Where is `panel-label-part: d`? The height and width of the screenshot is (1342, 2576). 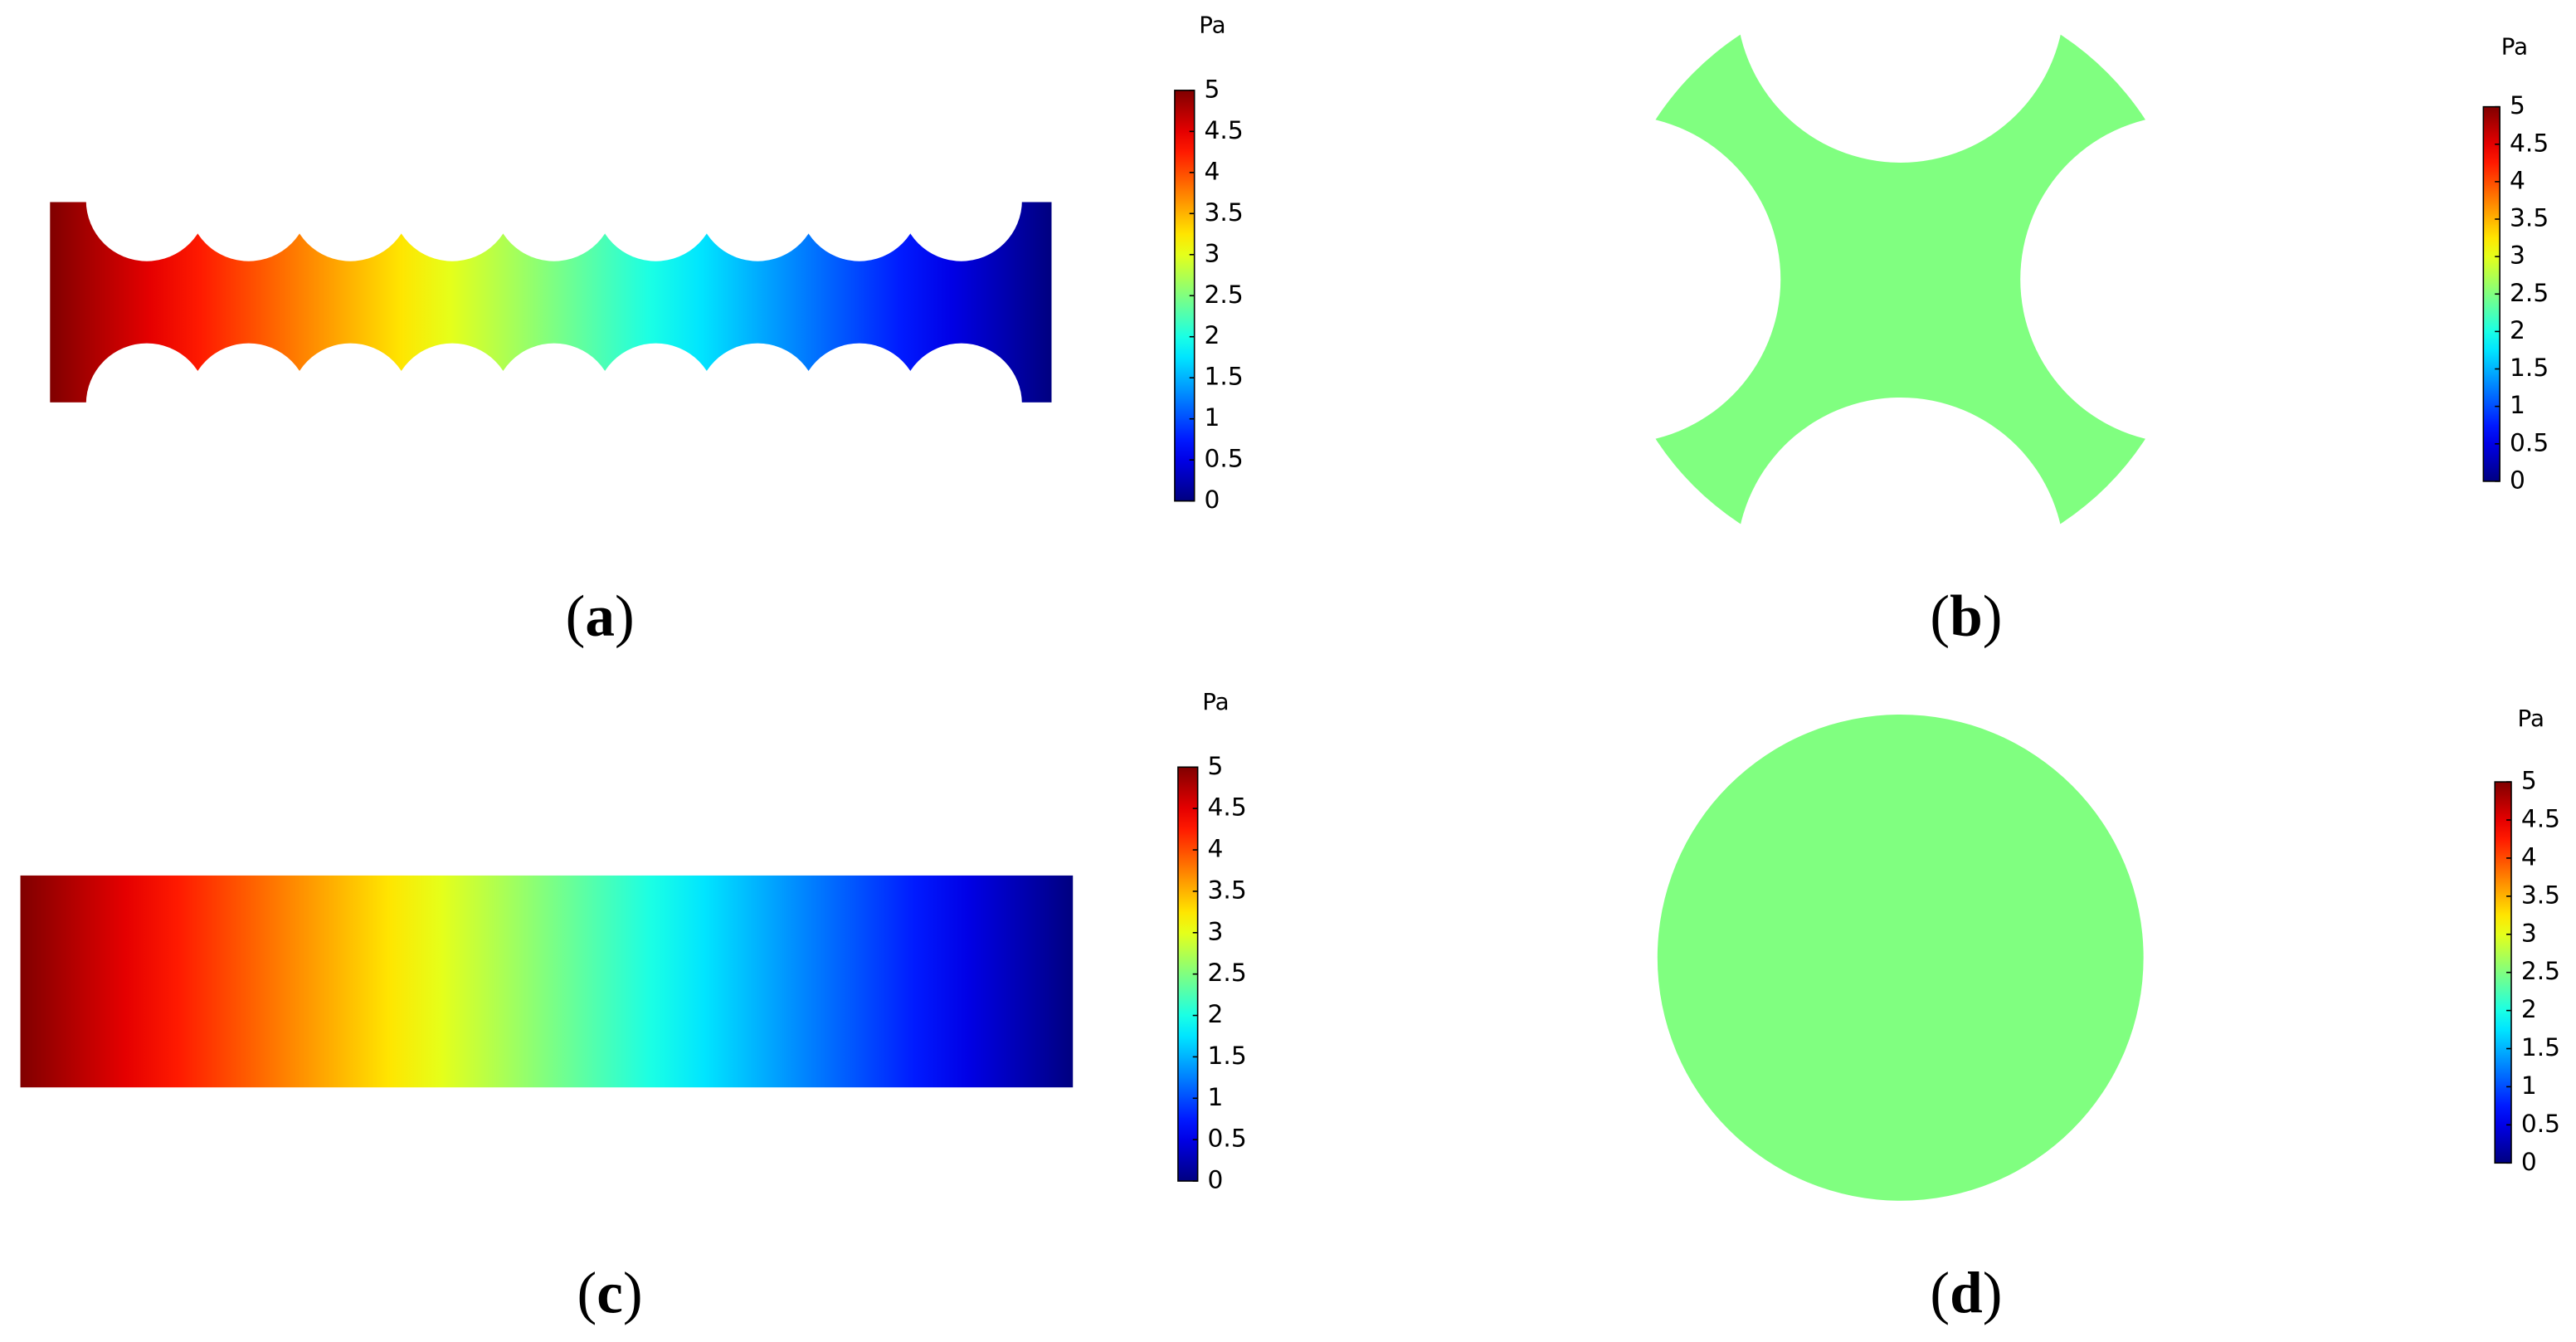
panel-label-part: d is located at coordinates (1966, 1293).